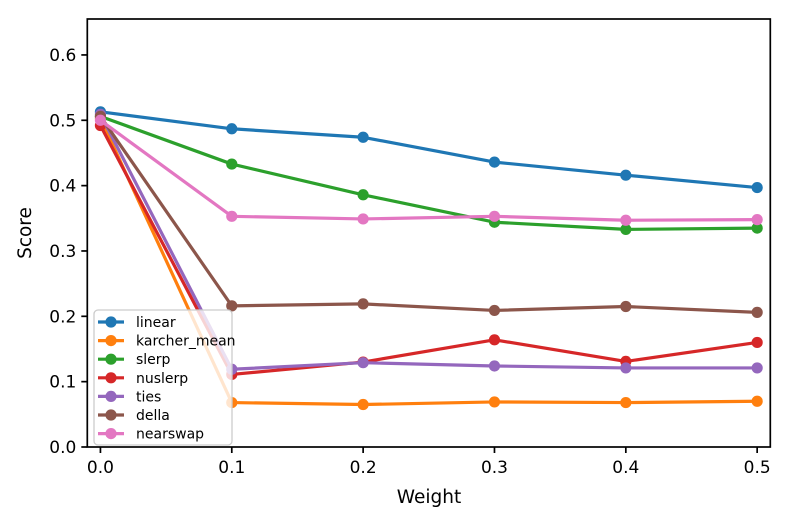 This screenshot has height=529, width=793. I want to click on legend-label: karcher_mean, so click(186, 342).